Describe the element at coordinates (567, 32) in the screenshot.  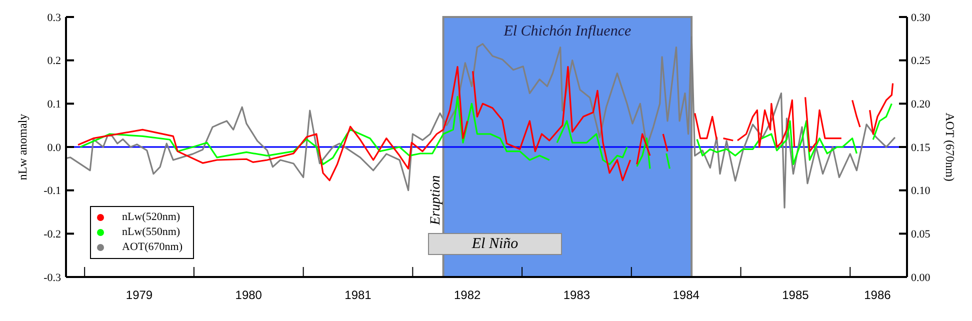
I see `band-label: El Chichón Influence` at that location.